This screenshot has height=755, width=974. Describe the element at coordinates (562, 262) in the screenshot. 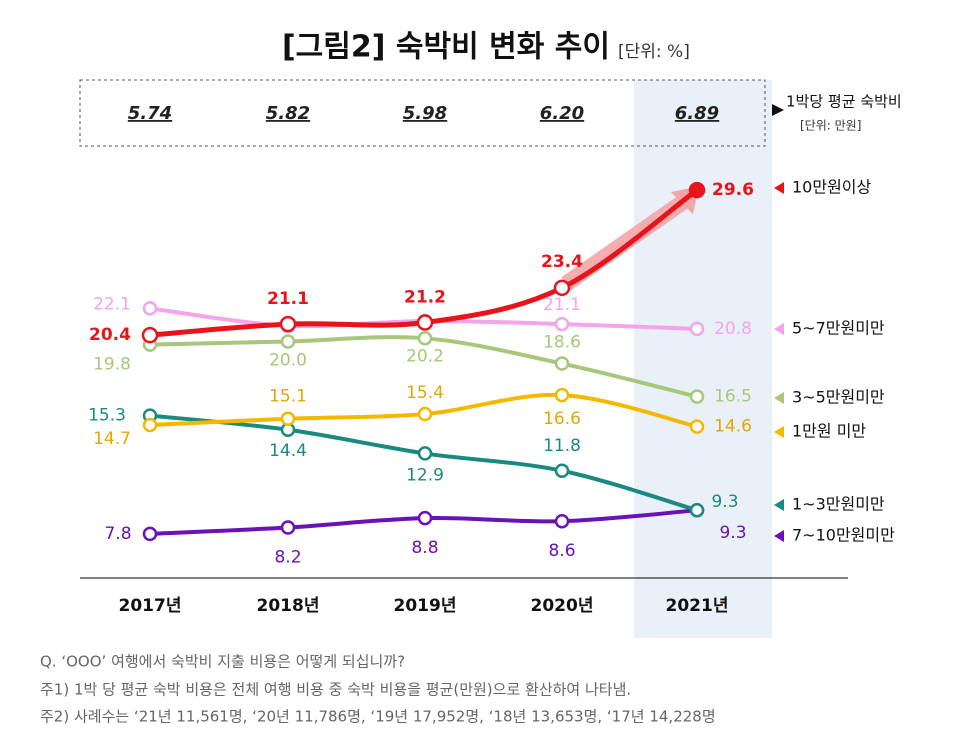

I see `data-label: 23.4` at that location.